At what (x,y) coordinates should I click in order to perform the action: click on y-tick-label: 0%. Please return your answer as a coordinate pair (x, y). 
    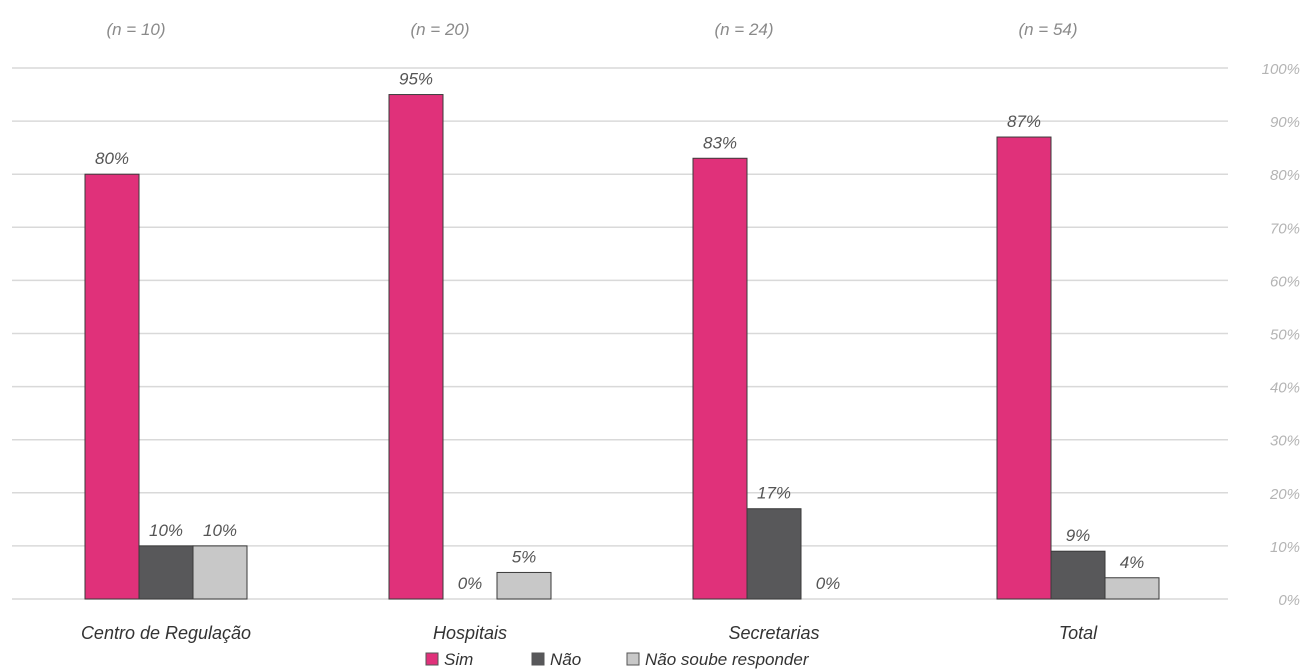
    Looking at the image, I should click on (1289, 600).